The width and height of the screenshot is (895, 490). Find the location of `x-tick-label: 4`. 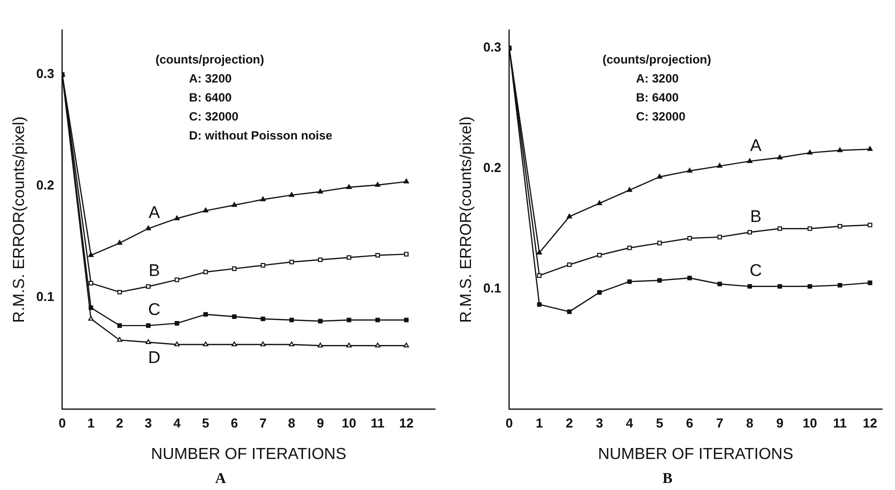

x-tick-label: 4 is located at coordinates (177, 423).